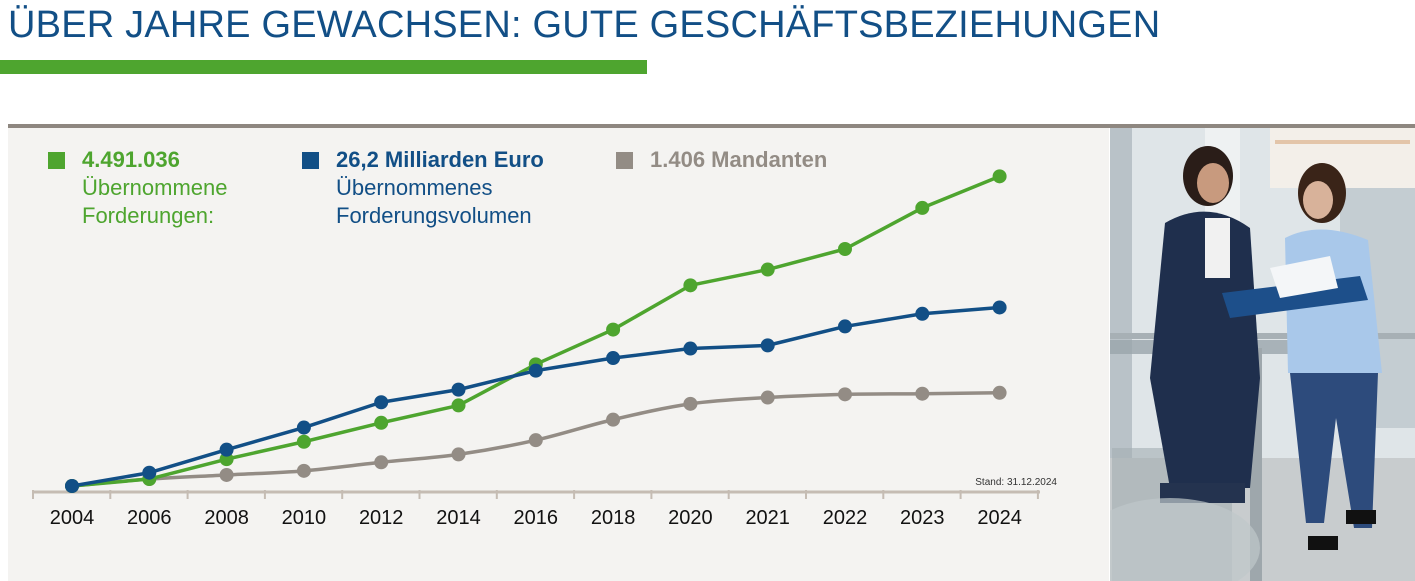 This screenshot has height=581, width=1415. What do you see at coordinates (767, 518) in the screenshot?
I see `x-tick-label: 2021` at bounding box center [767, 518].